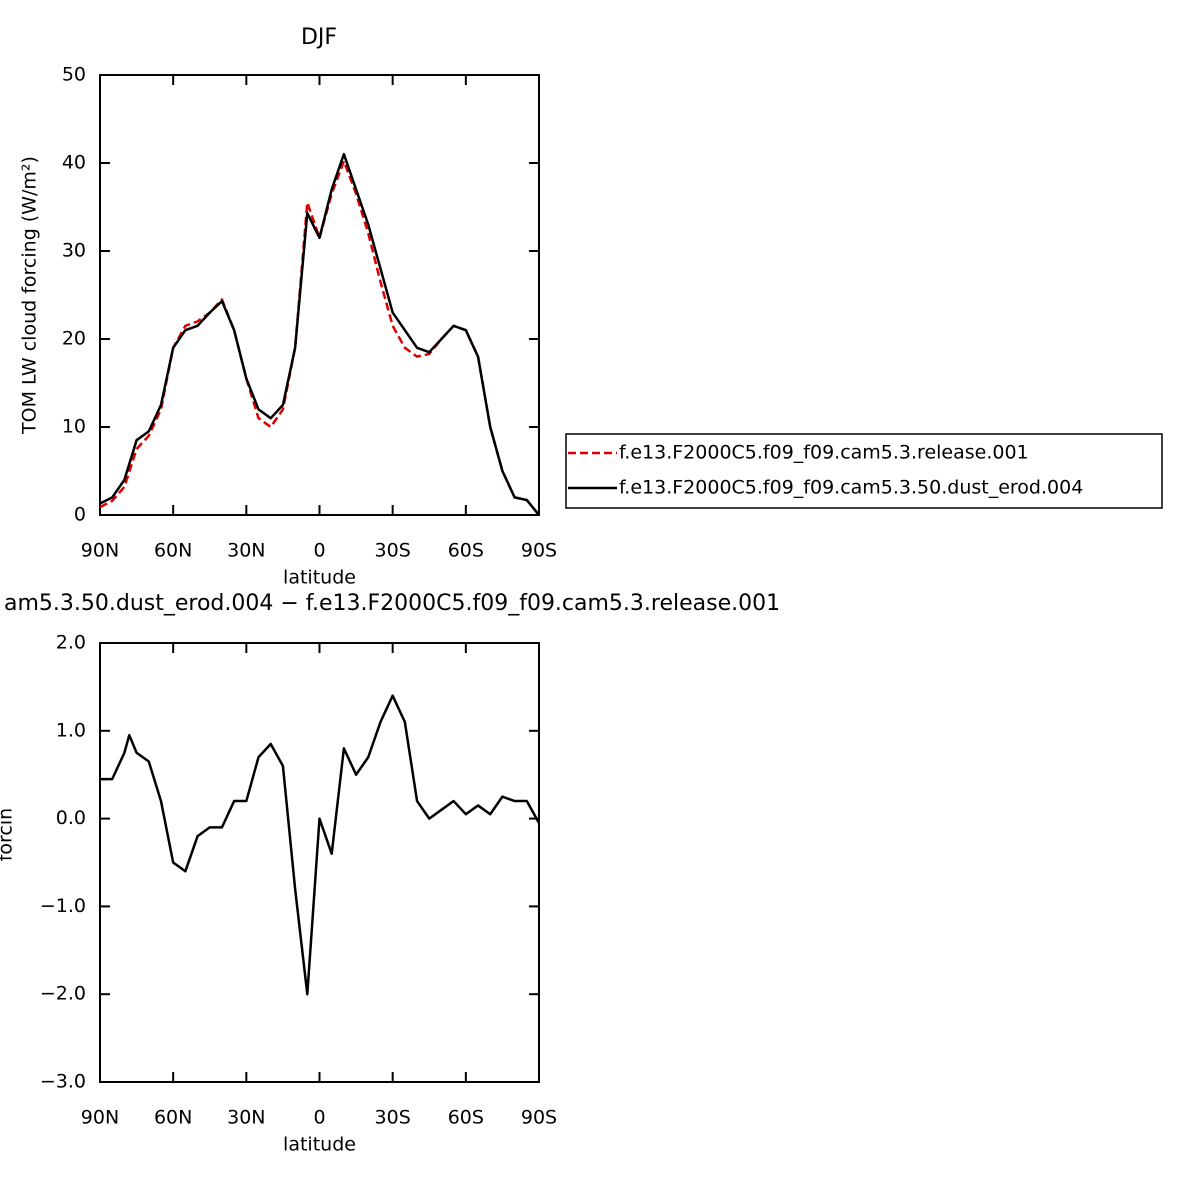 Image resolution: width=1180 pixels, height=1180 pixels. Describe the element at coordinates (63, 994) in the screenshot. I see `y-tick-label: −2.0` at that location.